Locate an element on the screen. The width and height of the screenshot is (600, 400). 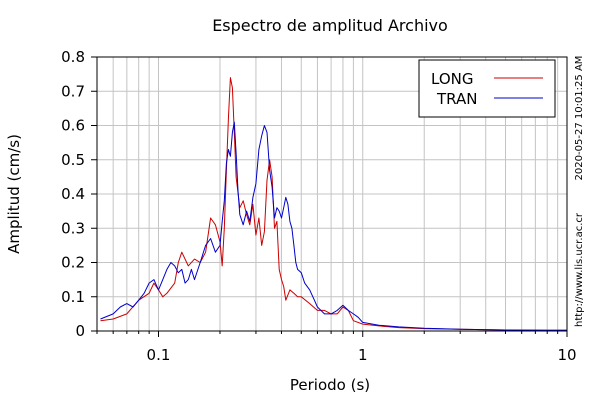
timestamp-text: 2020-05-27 10:01:25 AM is located at coordinates (579, 118).